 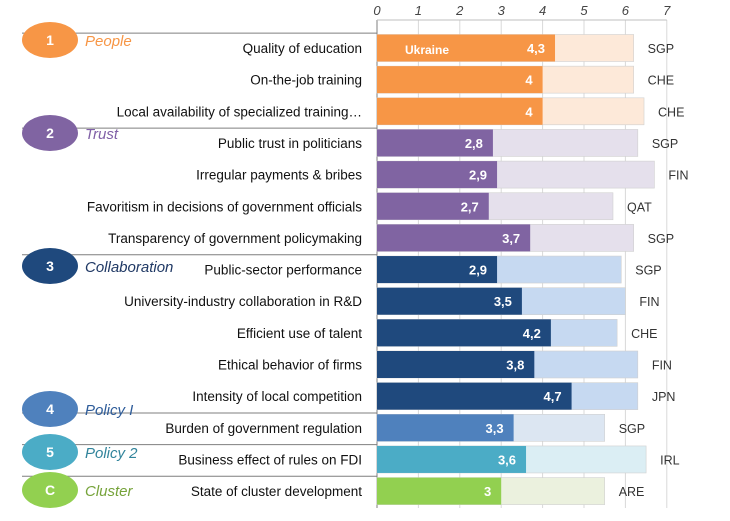 I want to click on chart-row: Intensity of local competition 4,7 JPN, so click(x=434, y=396).